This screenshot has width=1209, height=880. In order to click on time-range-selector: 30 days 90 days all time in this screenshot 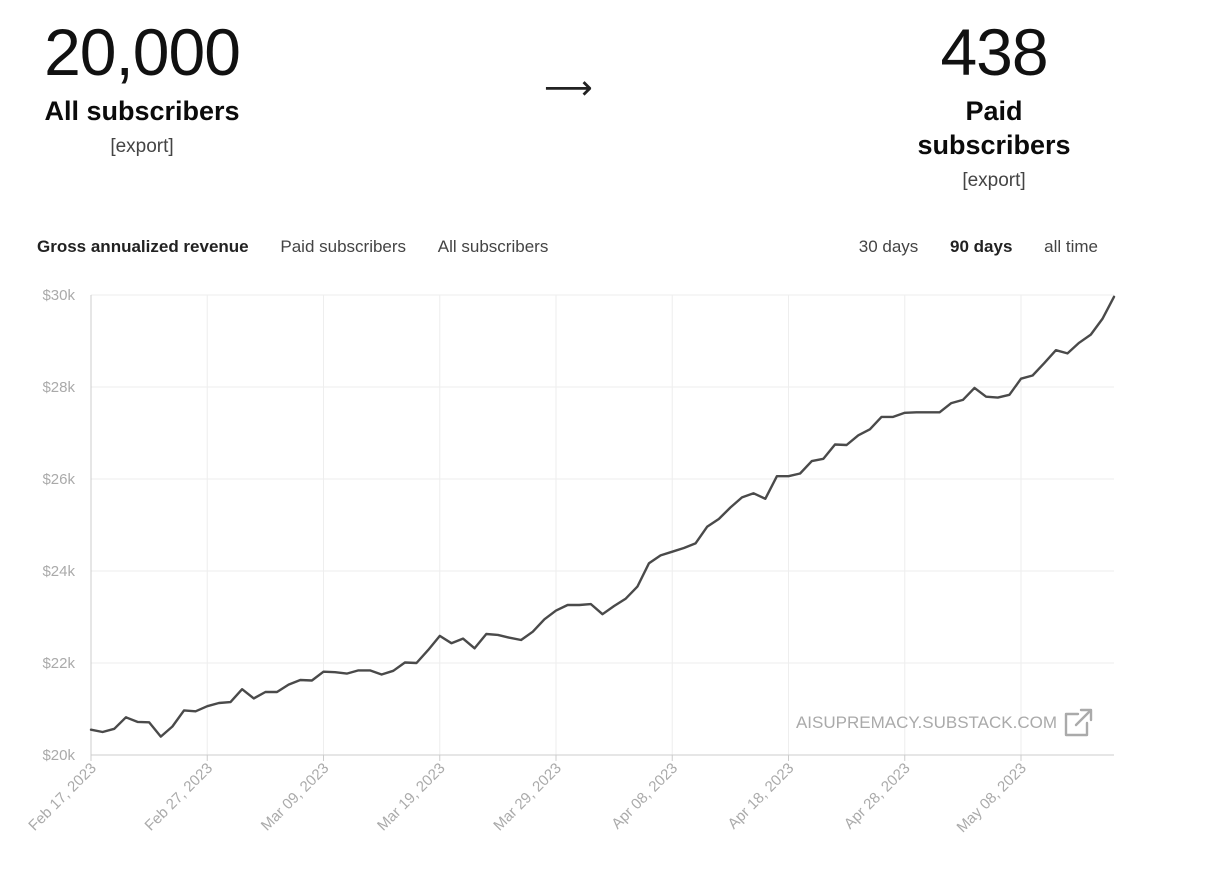, I will do `click(965, 247)`.